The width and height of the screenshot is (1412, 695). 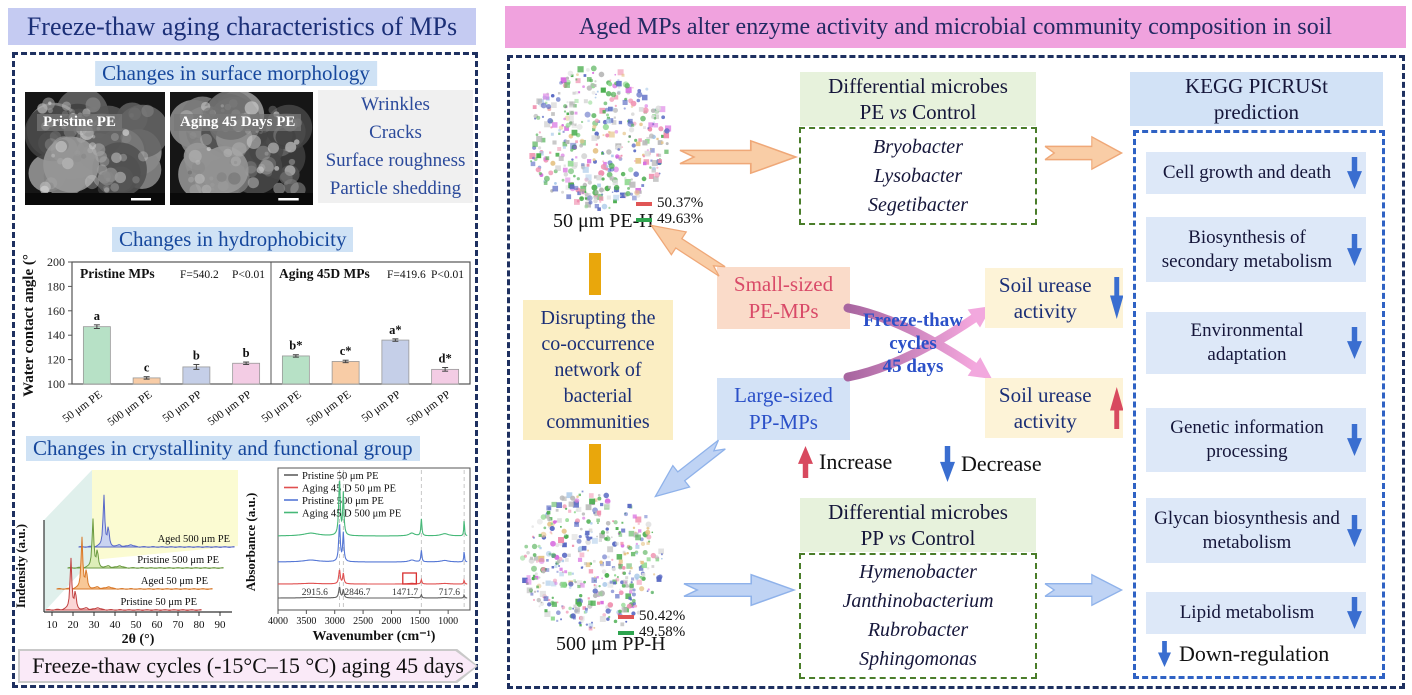 What do you see at coordinates (783, 394) in the screenshot?
I see `large-box-line1: Large-sized` at bounding box center [783, 394].